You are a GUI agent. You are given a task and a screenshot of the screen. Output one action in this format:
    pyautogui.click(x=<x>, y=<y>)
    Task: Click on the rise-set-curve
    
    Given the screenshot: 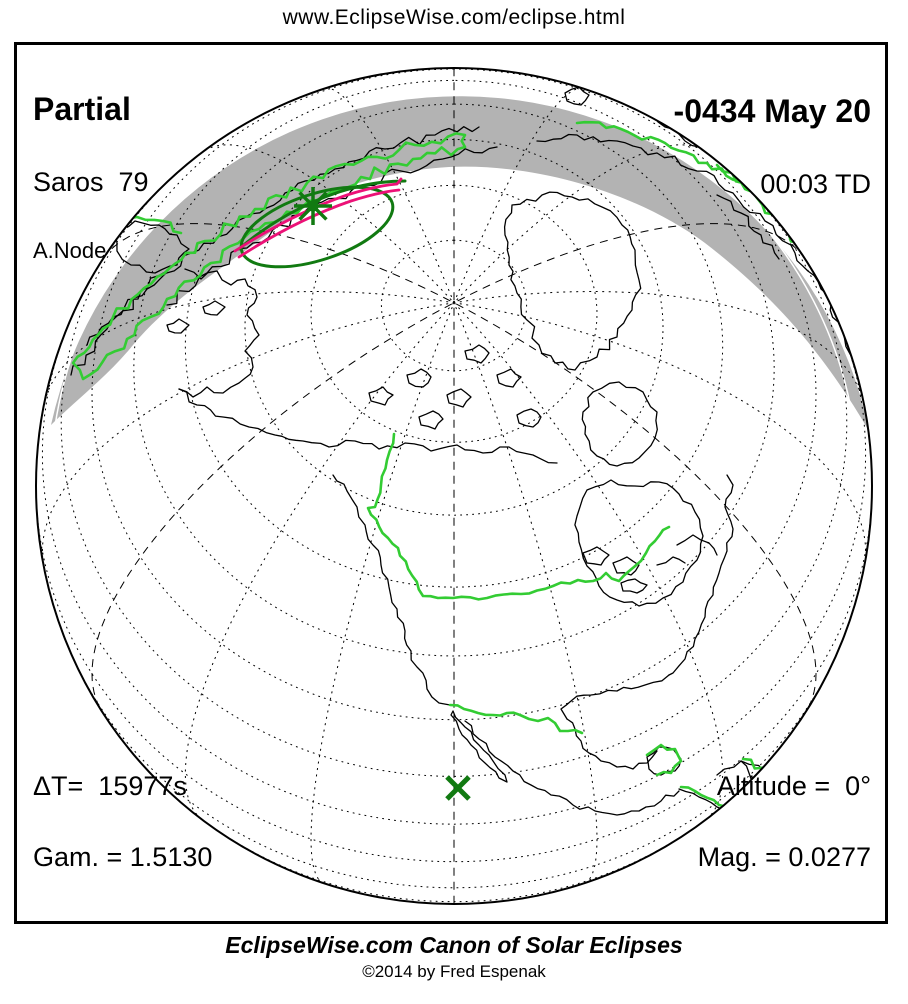 What is the action you would take?
    pyautogui.click(x=322, y=215)
    